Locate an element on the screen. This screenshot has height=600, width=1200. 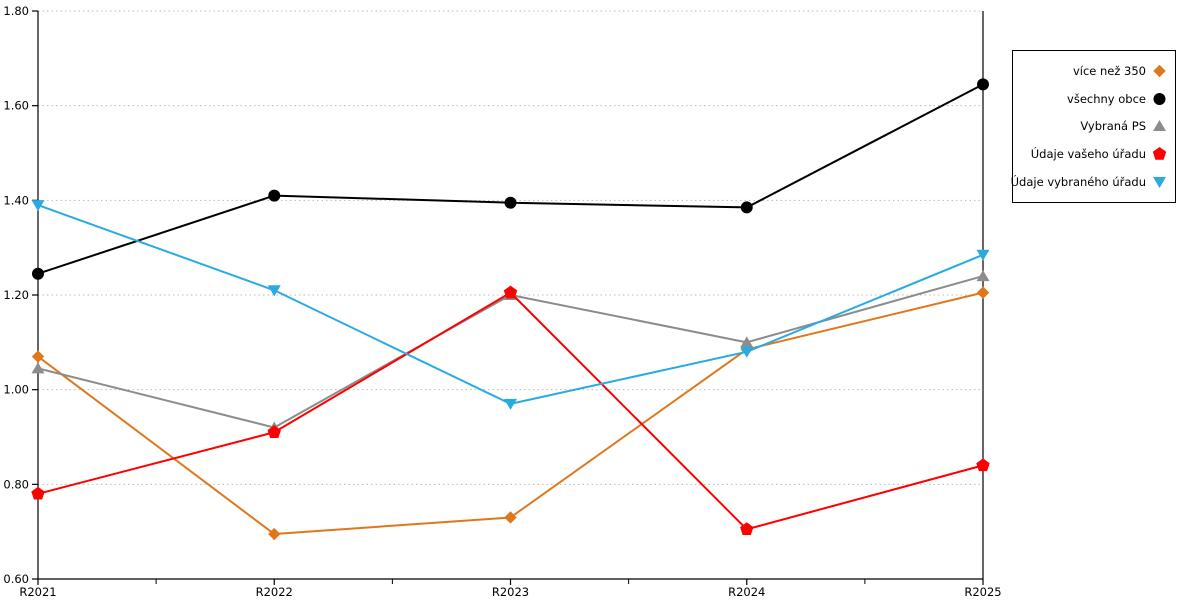
legend-item-0: více než 350 is located at coordinates (1094, 71).